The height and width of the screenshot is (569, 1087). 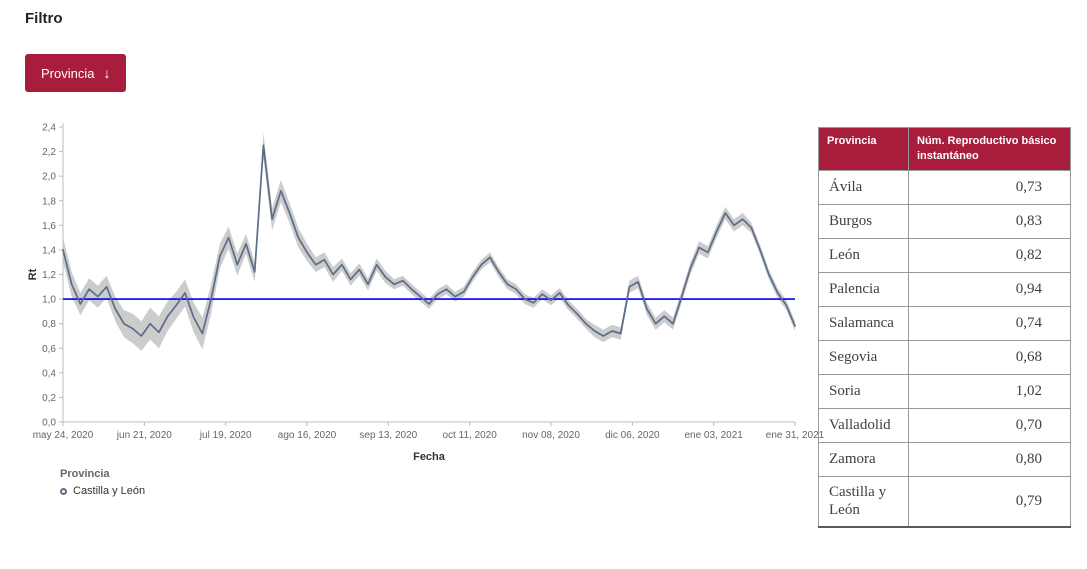 I want to click on x-tick-label: may 24, 2020, so click(x=63, y=435).